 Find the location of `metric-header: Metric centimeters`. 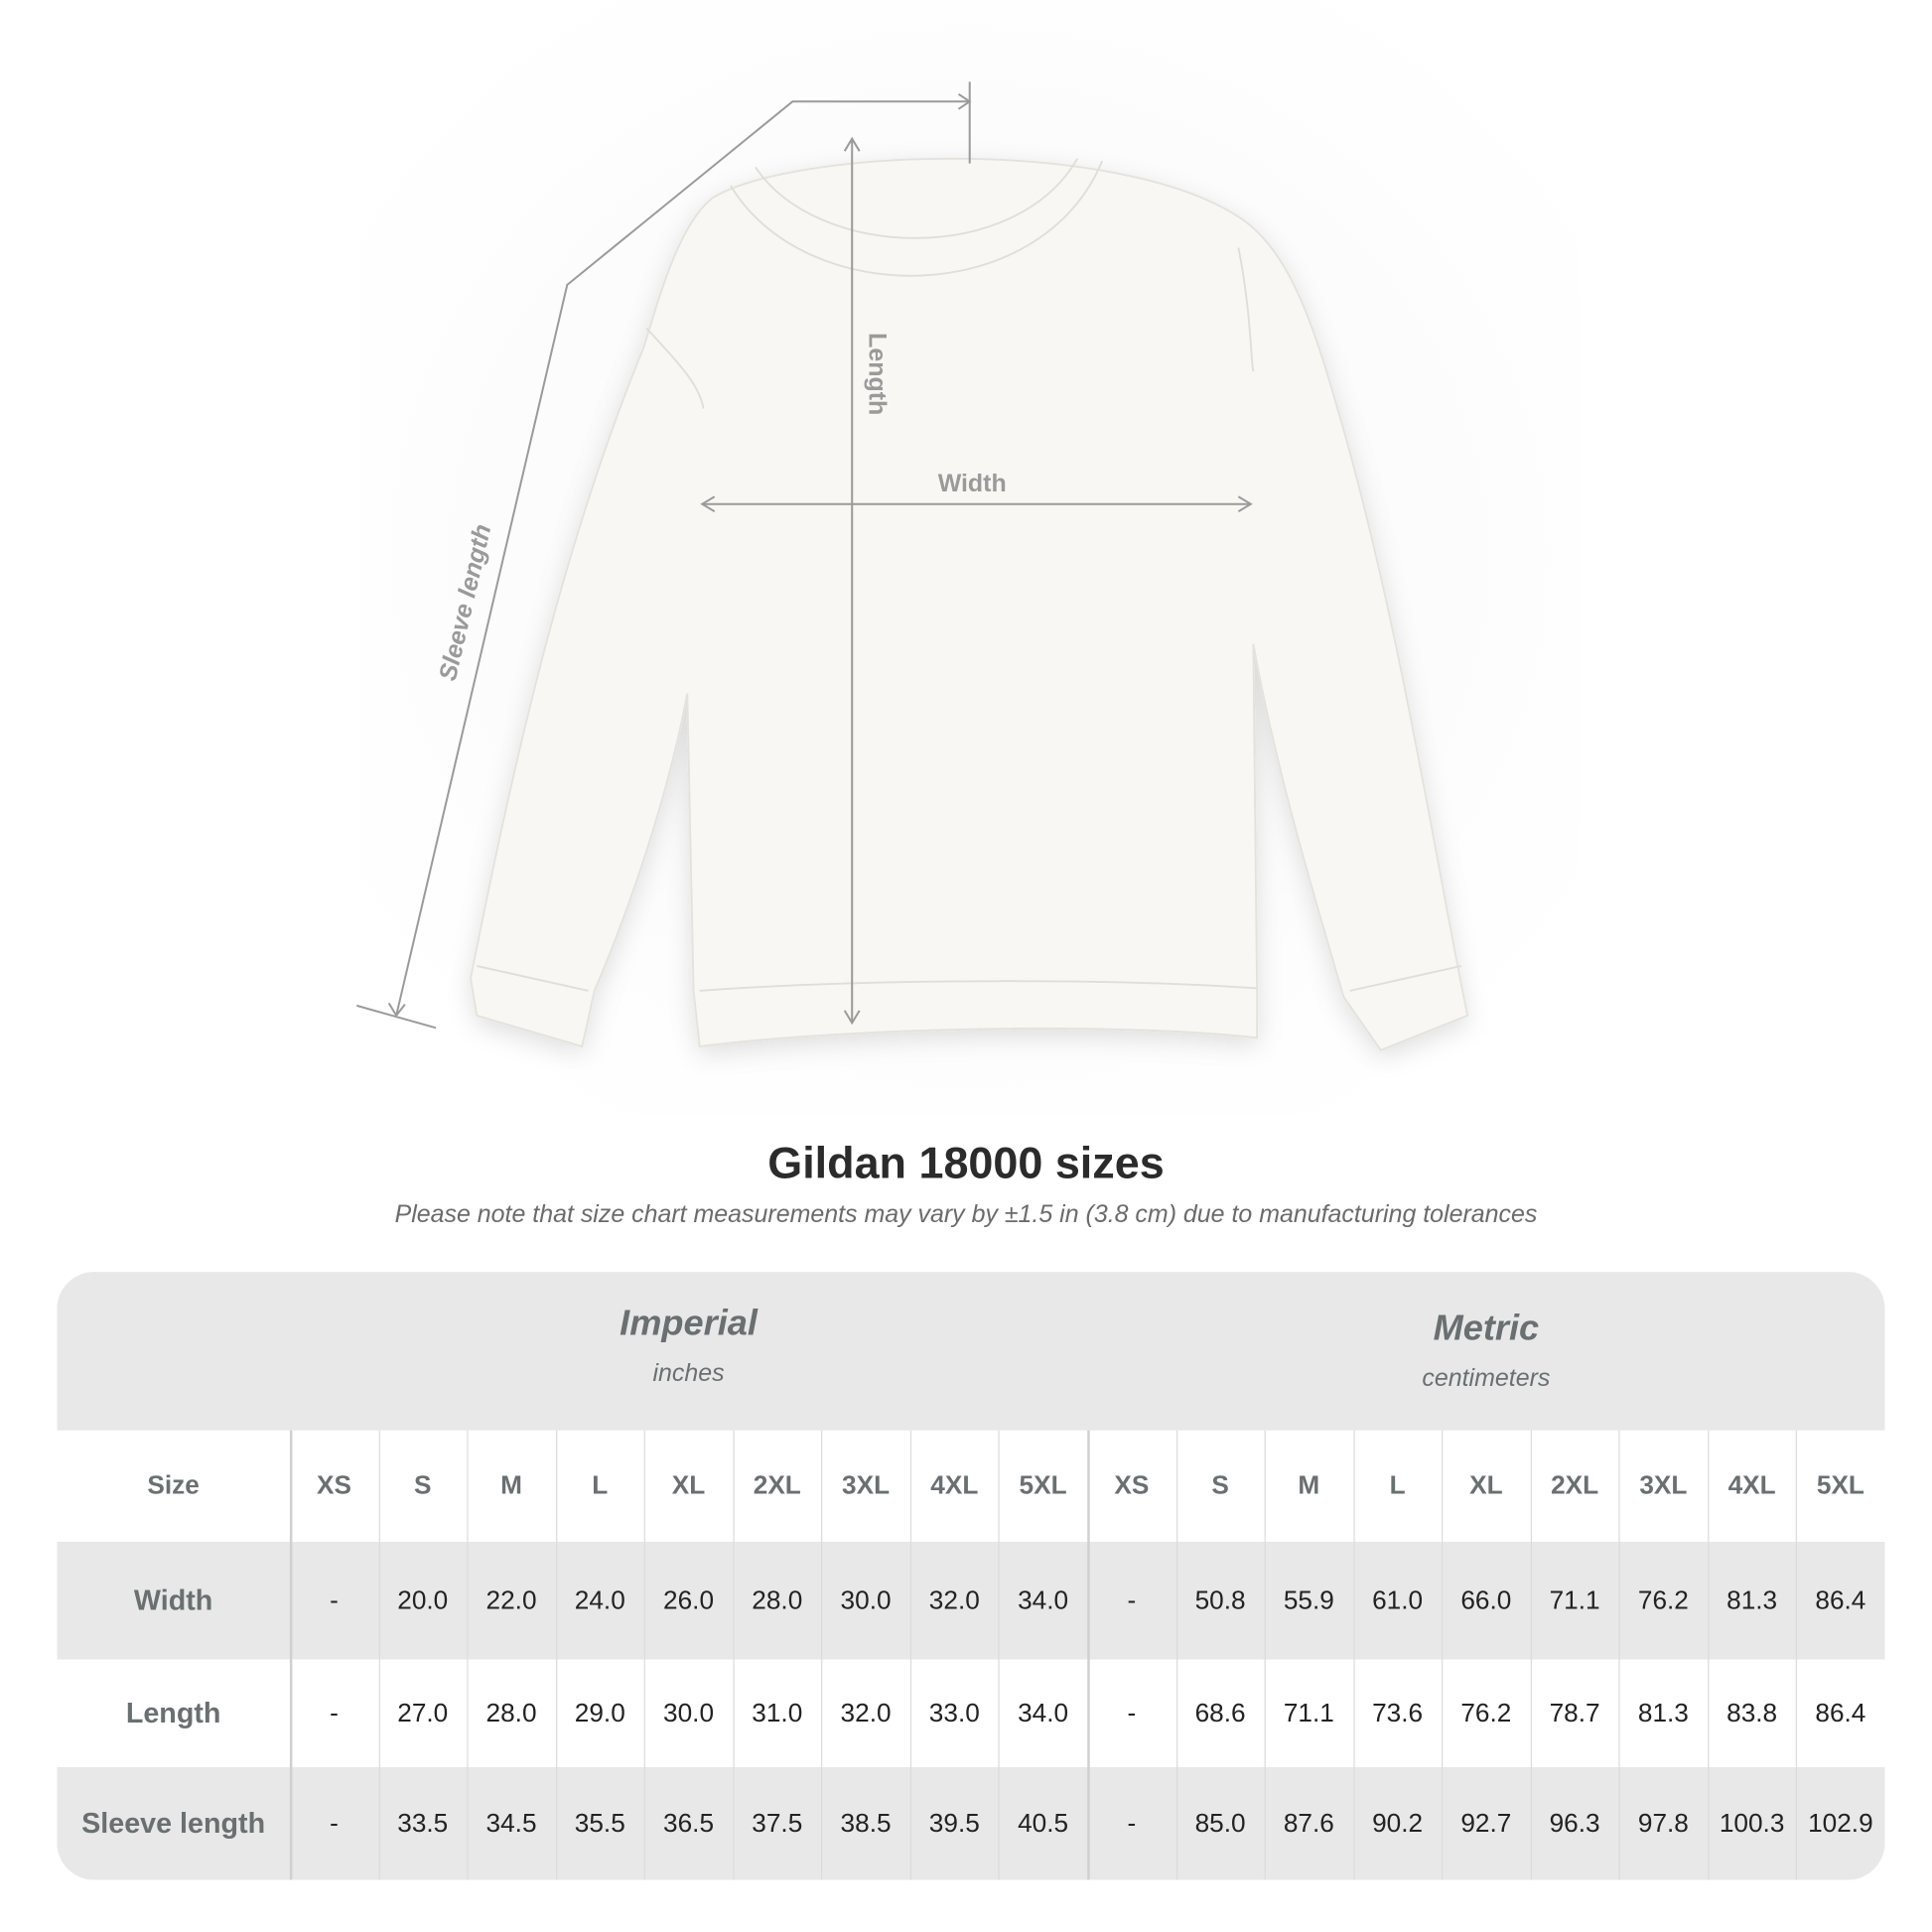

metric-header: Metric centimeters is located at coordinates (1486, 1352).